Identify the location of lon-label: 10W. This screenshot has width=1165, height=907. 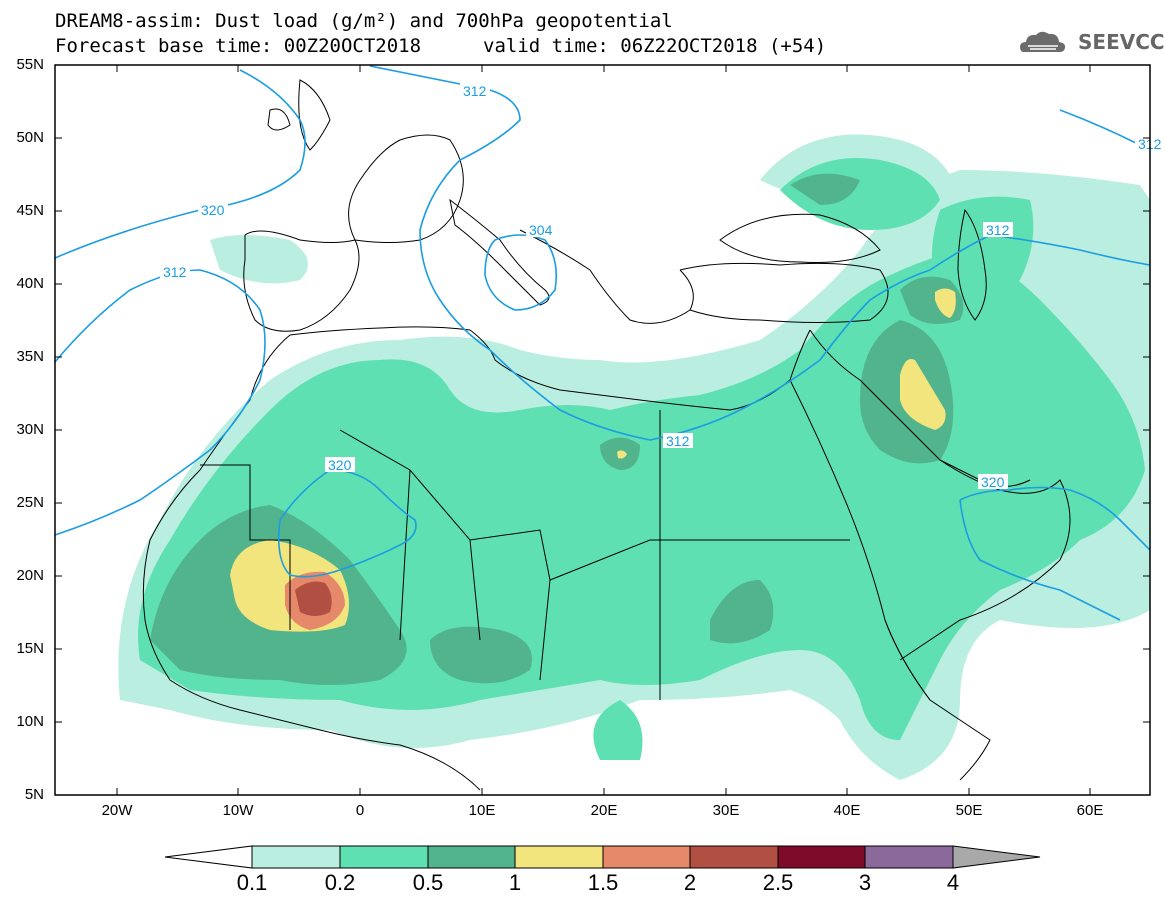
(238, 810).